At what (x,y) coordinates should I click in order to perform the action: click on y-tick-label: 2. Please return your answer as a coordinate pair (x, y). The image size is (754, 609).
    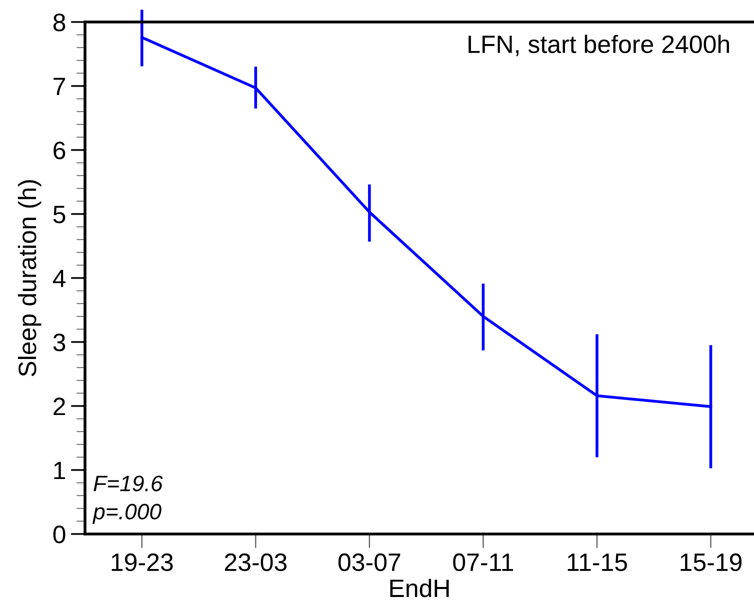
    Looking at the image, I should click on (59, 407).